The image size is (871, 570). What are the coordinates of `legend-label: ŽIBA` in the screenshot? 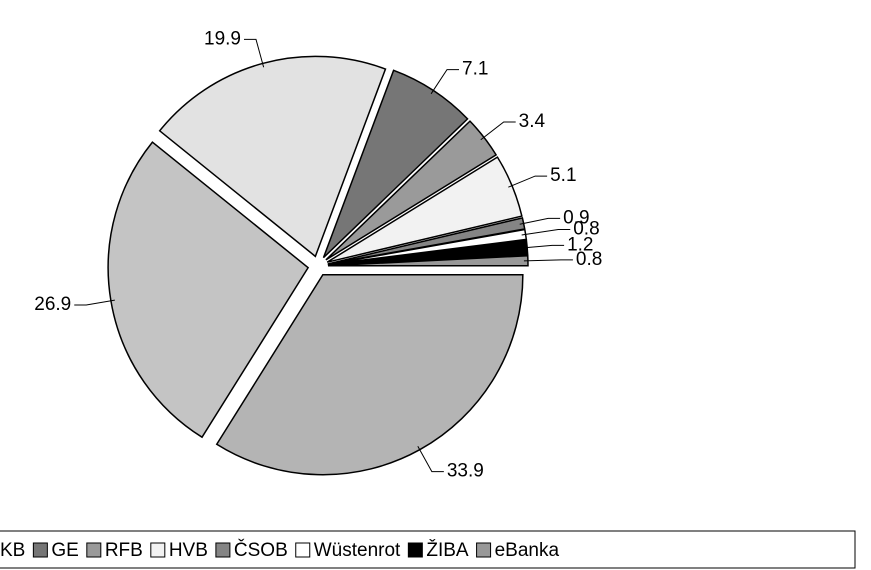 It's located at (447, 550).